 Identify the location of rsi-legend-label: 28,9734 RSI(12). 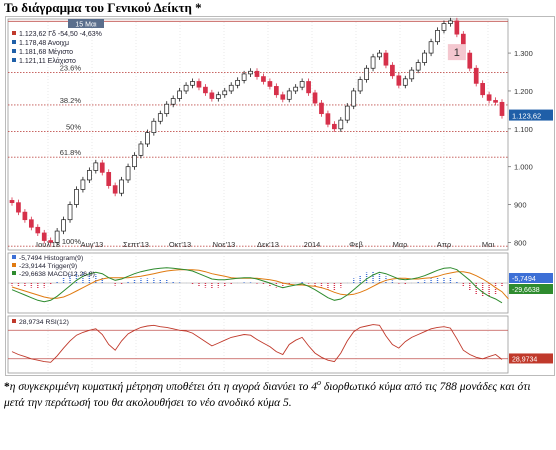
(44, 322).